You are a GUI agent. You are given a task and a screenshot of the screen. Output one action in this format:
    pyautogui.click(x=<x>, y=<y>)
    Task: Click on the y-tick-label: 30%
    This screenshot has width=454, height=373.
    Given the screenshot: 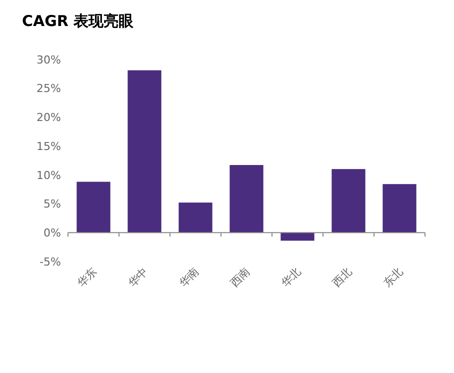 What is the action you would take?
    pyautogui.click(x=48, y=59)
    